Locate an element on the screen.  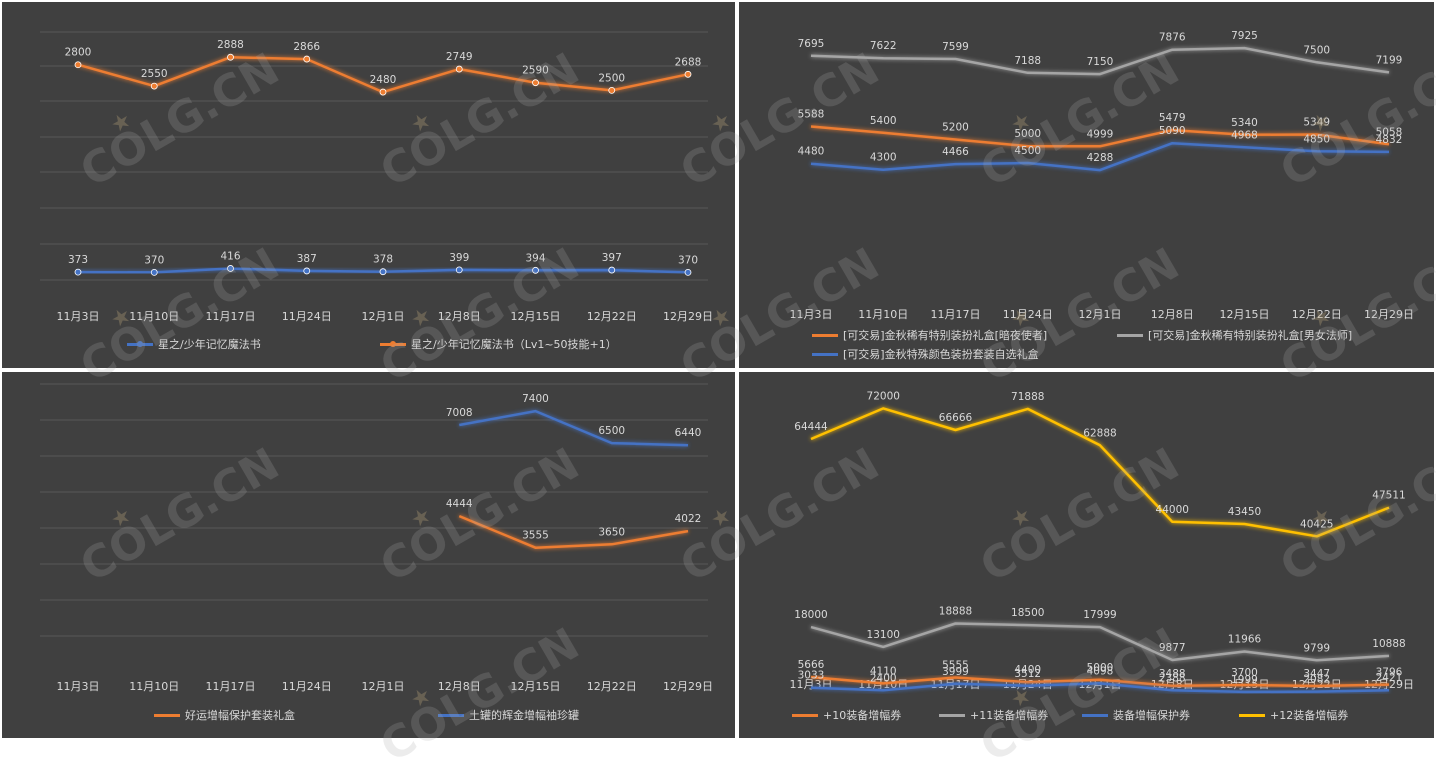
data-label: 9799 is located at coordinates (1316, 648).